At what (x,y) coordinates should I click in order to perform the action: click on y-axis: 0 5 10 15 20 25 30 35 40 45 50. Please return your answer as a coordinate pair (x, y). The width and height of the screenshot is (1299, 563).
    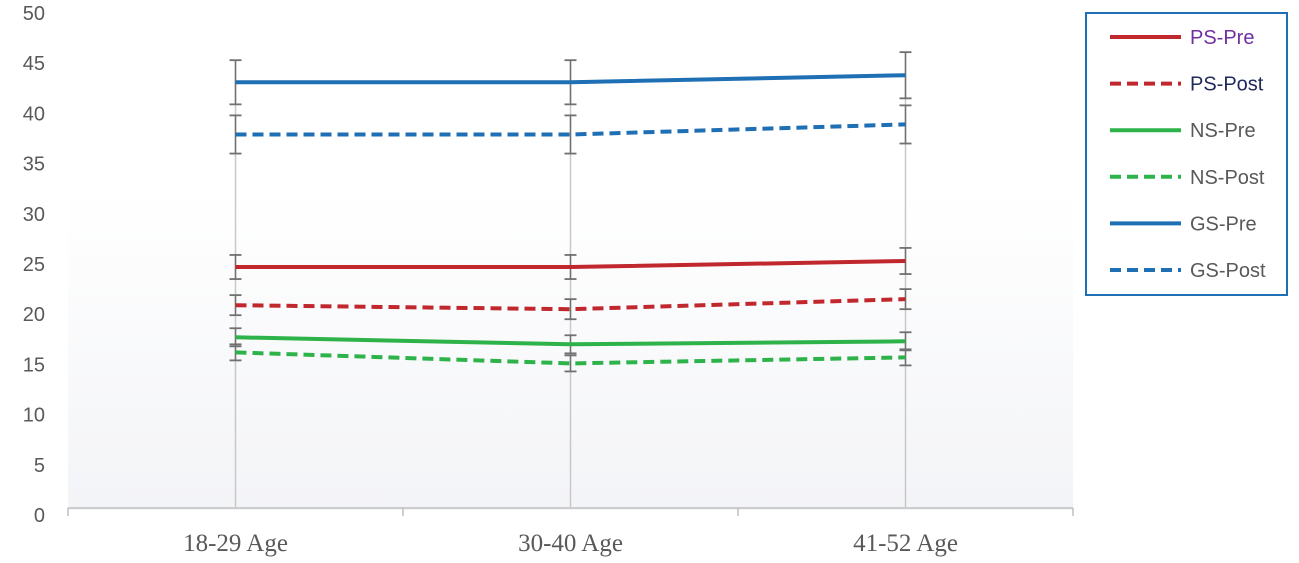
    Looking at the image, I should click on (34, 265).